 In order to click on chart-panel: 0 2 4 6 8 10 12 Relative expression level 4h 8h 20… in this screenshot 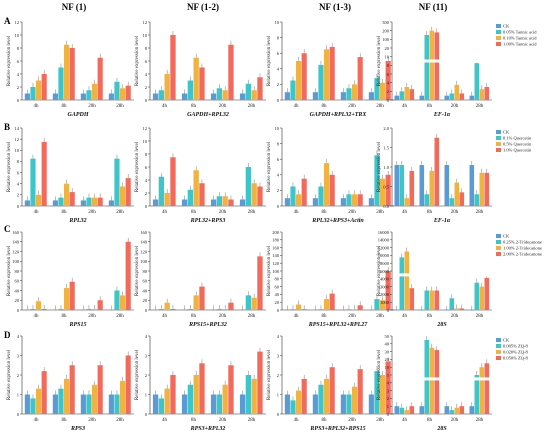, I will do `click(70, 69)`.